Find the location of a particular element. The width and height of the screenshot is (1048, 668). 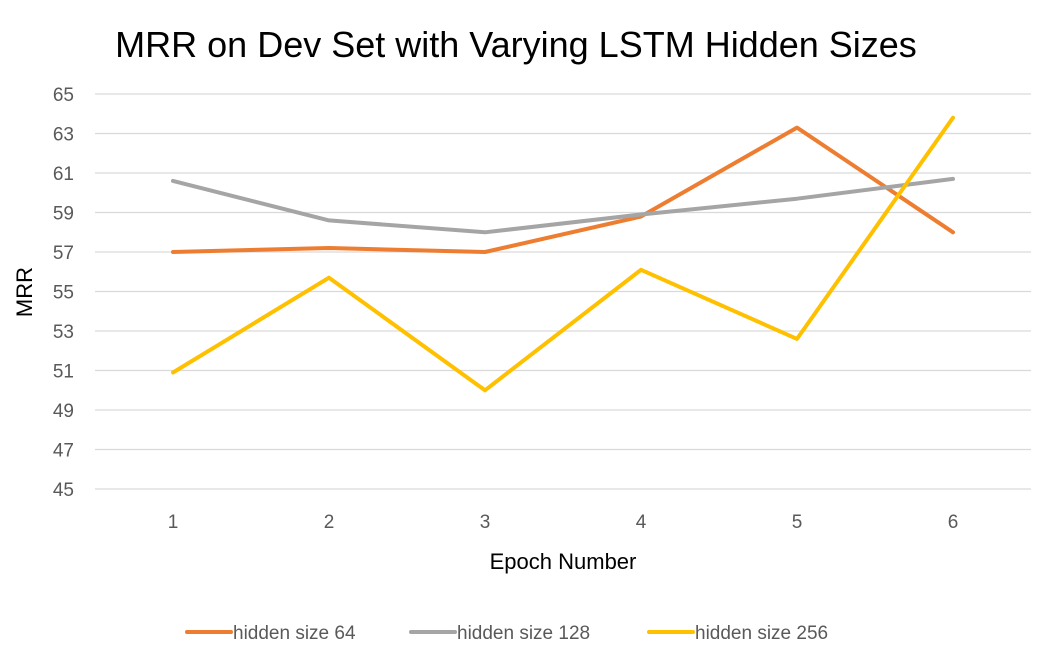

y-tick-label: 57 is located at coordinates (63, 253).